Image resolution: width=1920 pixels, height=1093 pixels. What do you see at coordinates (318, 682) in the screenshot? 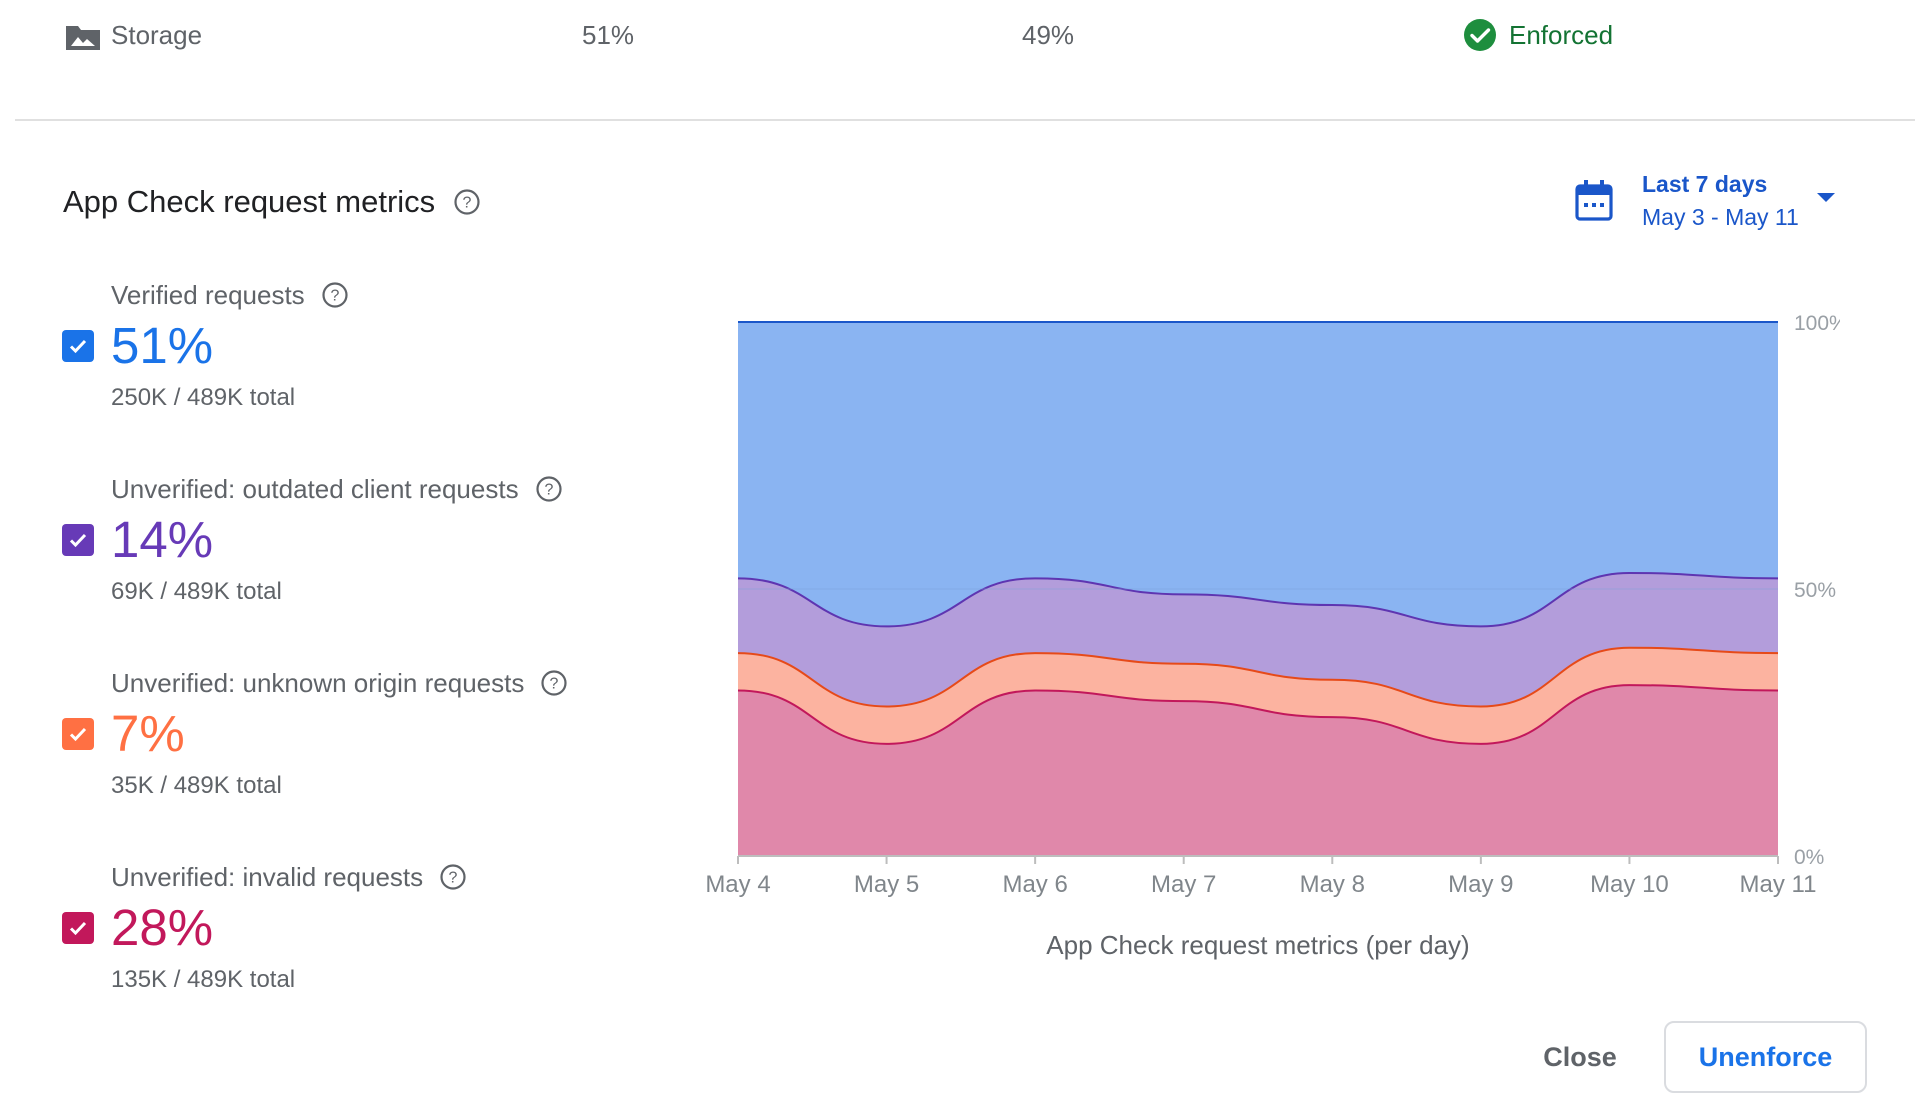
I see `metric-label: Unverified: unknown origin requests` at bounding box center [318, 682].